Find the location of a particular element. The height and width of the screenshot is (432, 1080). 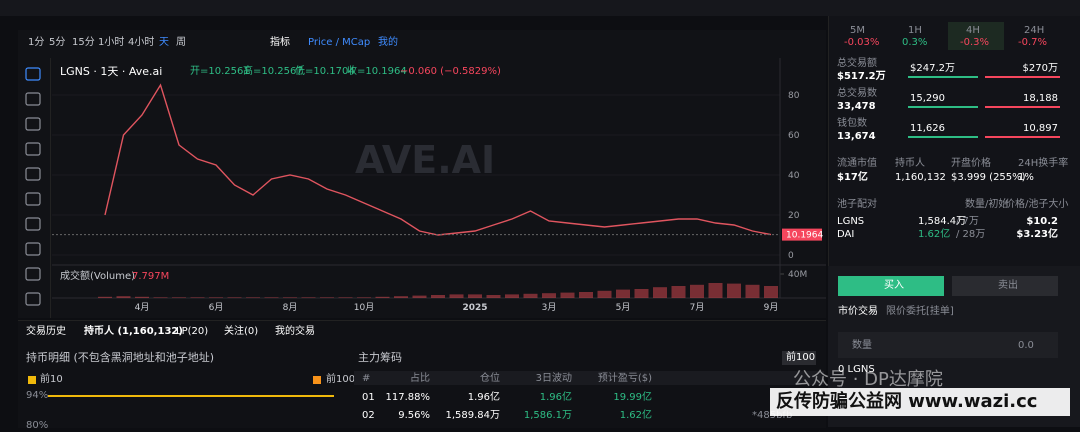

stat-total: $517.2万 is located at coordinates (861, 76).